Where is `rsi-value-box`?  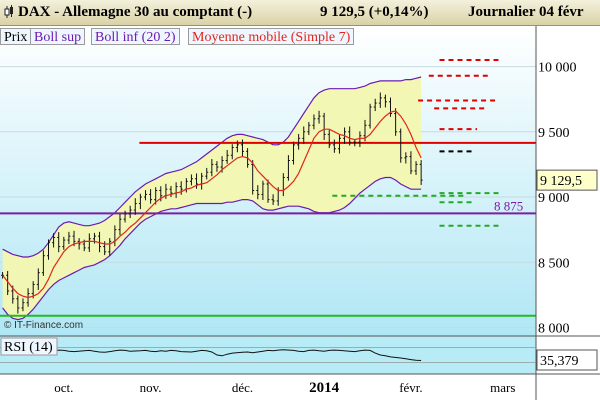
rsi-value-box is located at coordinates (567, 360).